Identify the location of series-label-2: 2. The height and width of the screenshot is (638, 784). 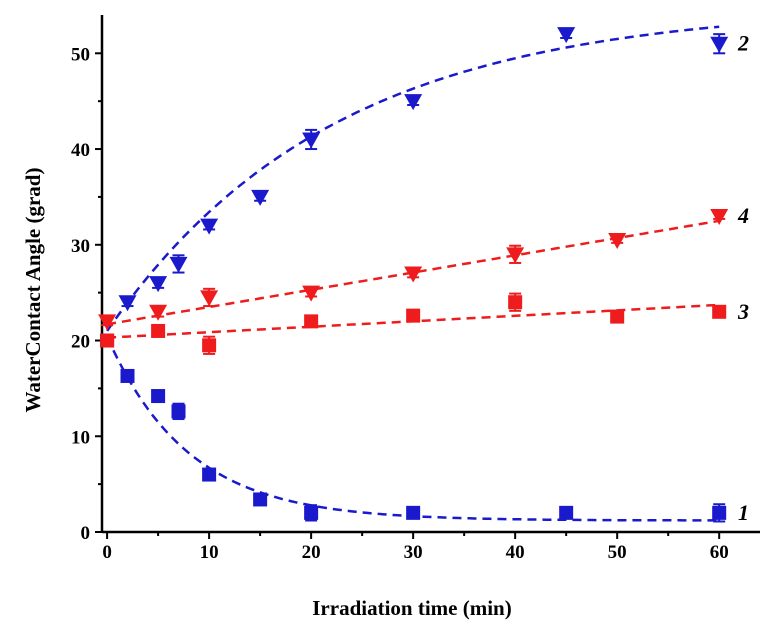
(743, 43).